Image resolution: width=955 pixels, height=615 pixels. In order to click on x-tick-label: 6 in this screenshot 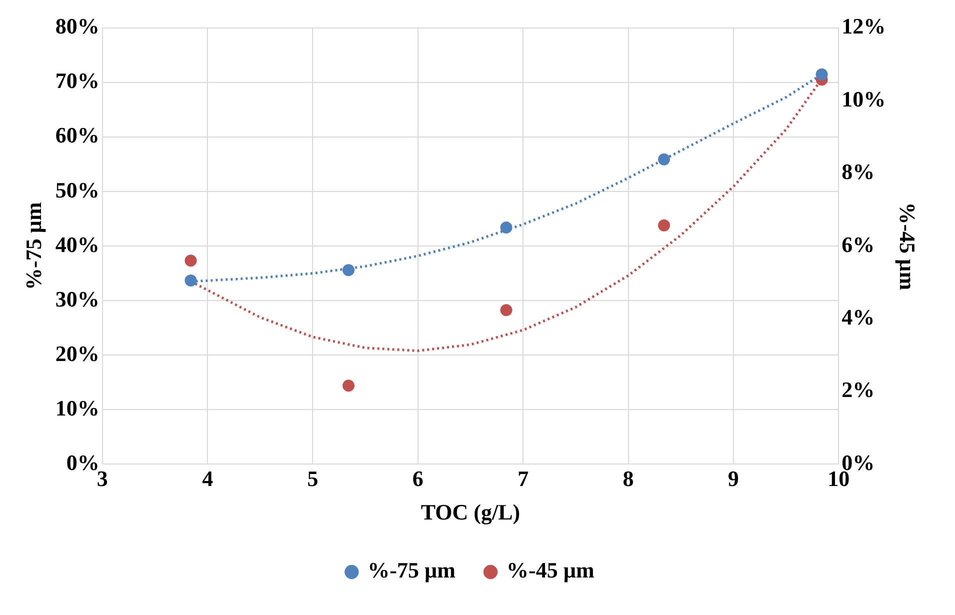, I will do `click(418, 479)`.